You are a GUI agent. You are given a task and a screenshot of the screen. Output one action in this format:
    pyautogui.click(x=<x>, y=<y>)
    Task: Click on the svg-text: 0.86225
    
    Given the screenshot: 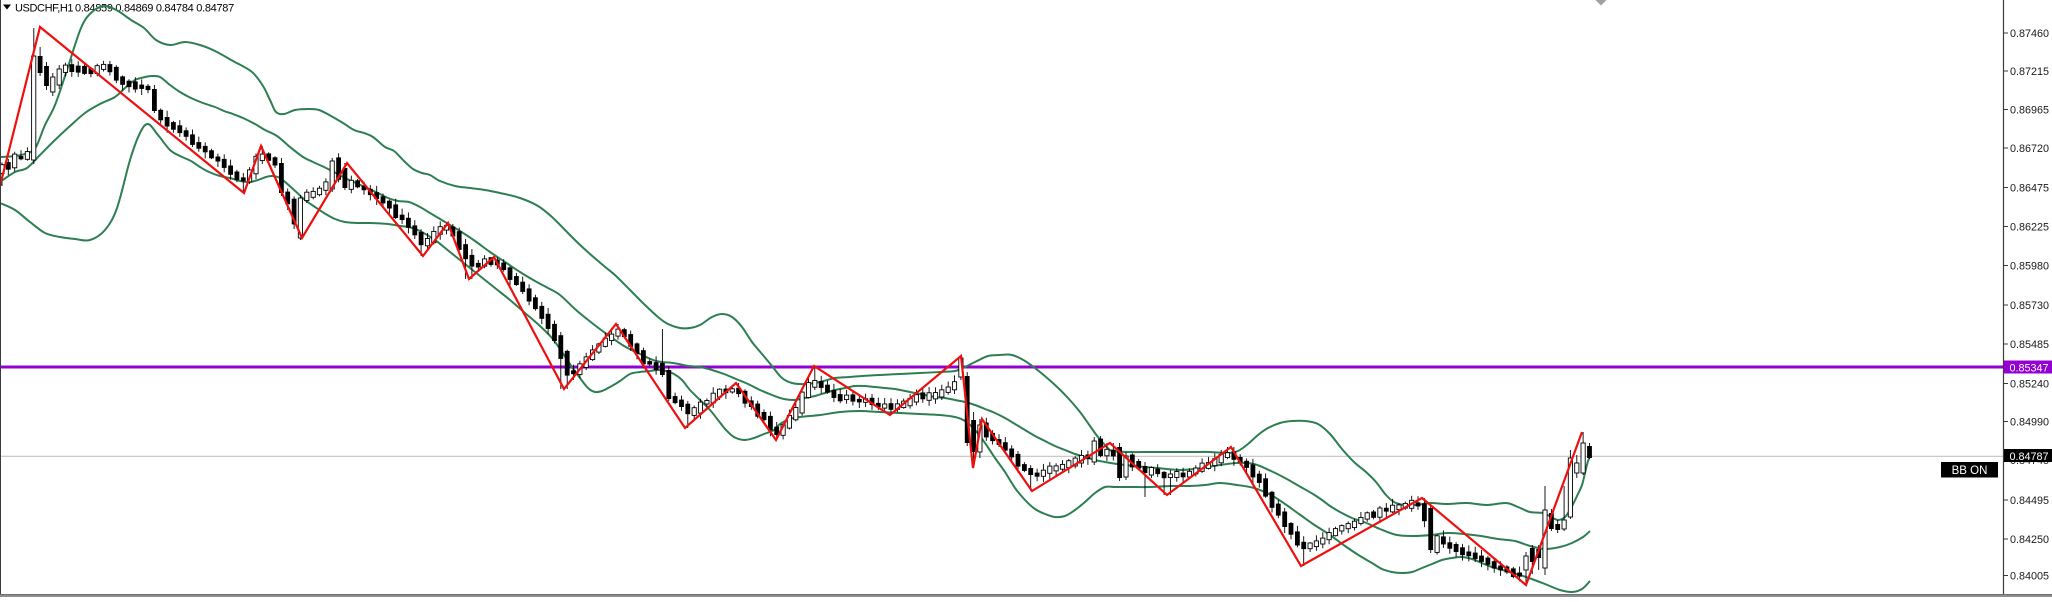 What is the action you would take?
    pyautogui.click(x=2029, y=227)
    